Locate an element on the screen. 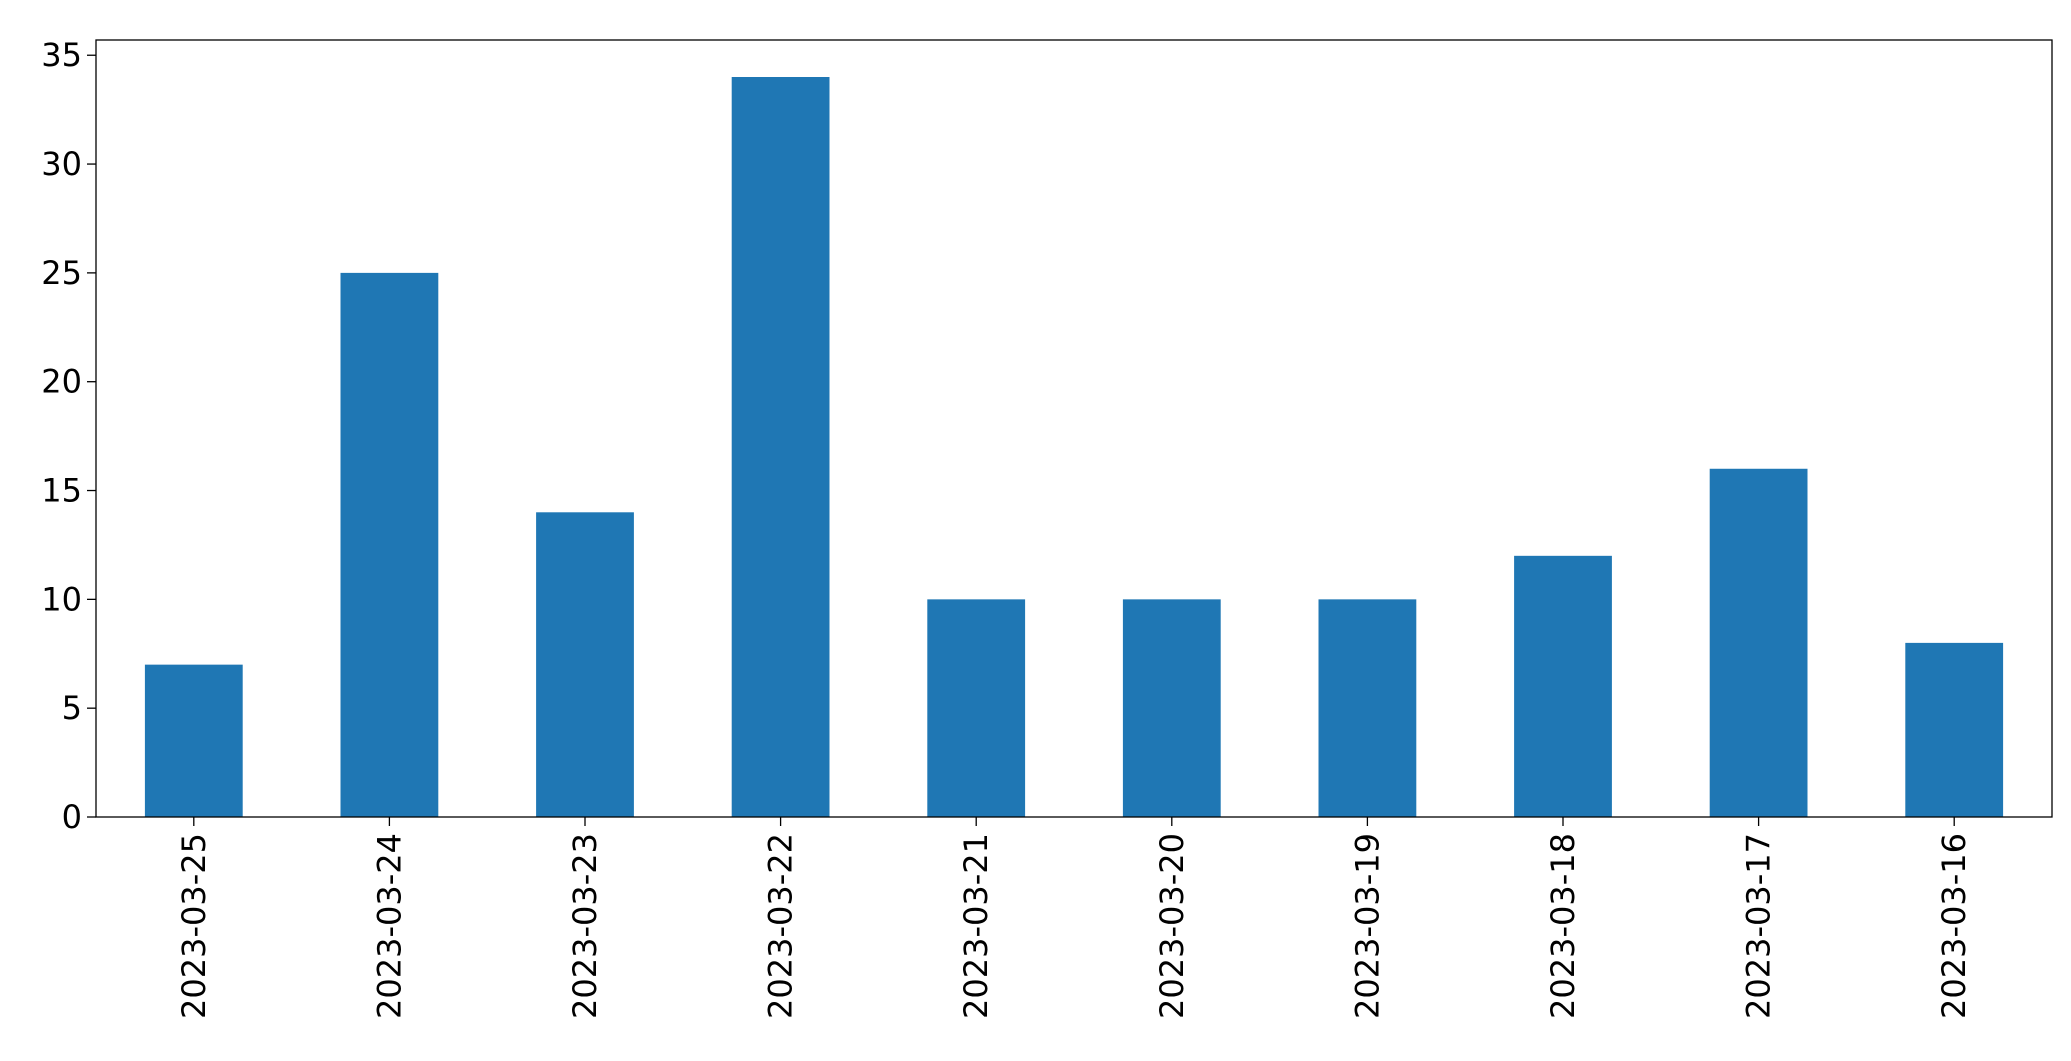  x-tick-label: 2023-03-22 is located at coordinates (781, 926).